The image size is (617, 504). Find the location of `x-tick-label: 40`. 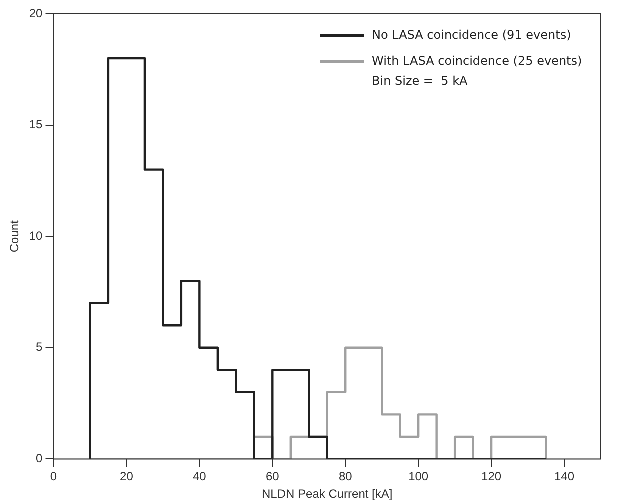

x-tick-label: 40 is located at coordinates (200, 477).